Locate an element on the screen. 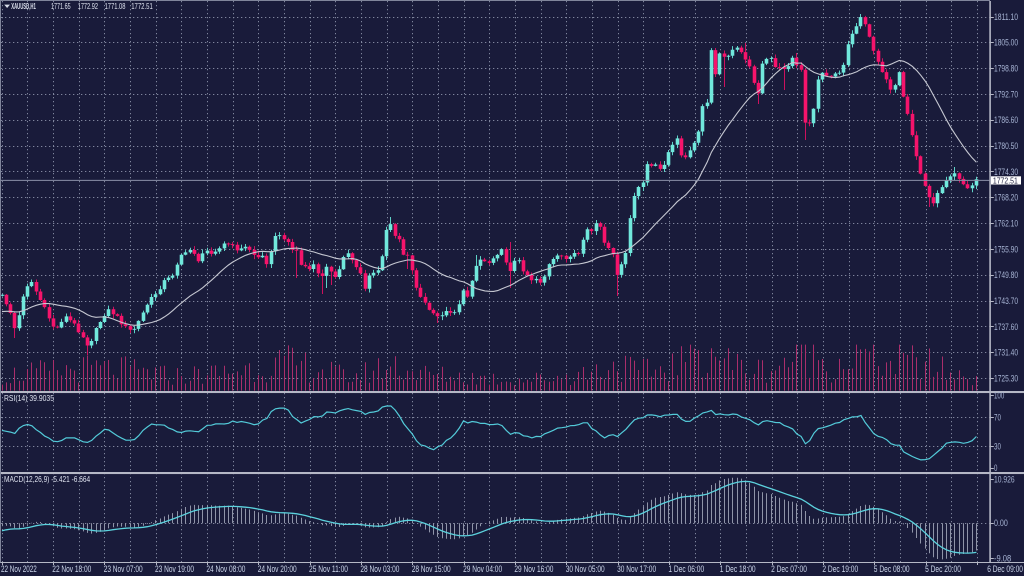 This screenshot has height=576, width=1024. svg-text: 1768.20 is located at coordinates (1006, 198).